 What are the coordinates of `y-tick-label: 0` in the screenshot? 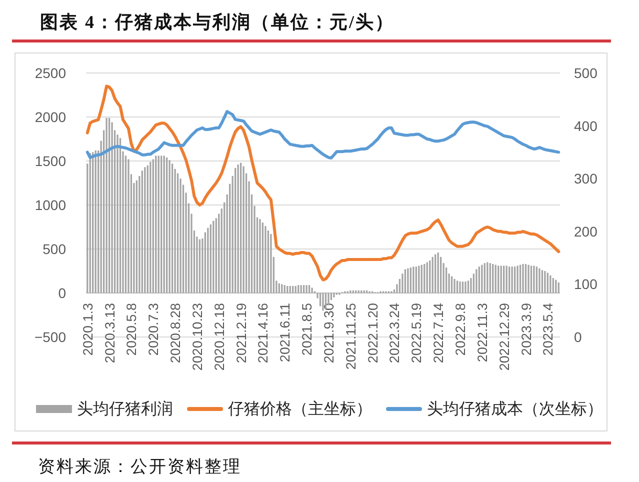 It's located at (62, 293).